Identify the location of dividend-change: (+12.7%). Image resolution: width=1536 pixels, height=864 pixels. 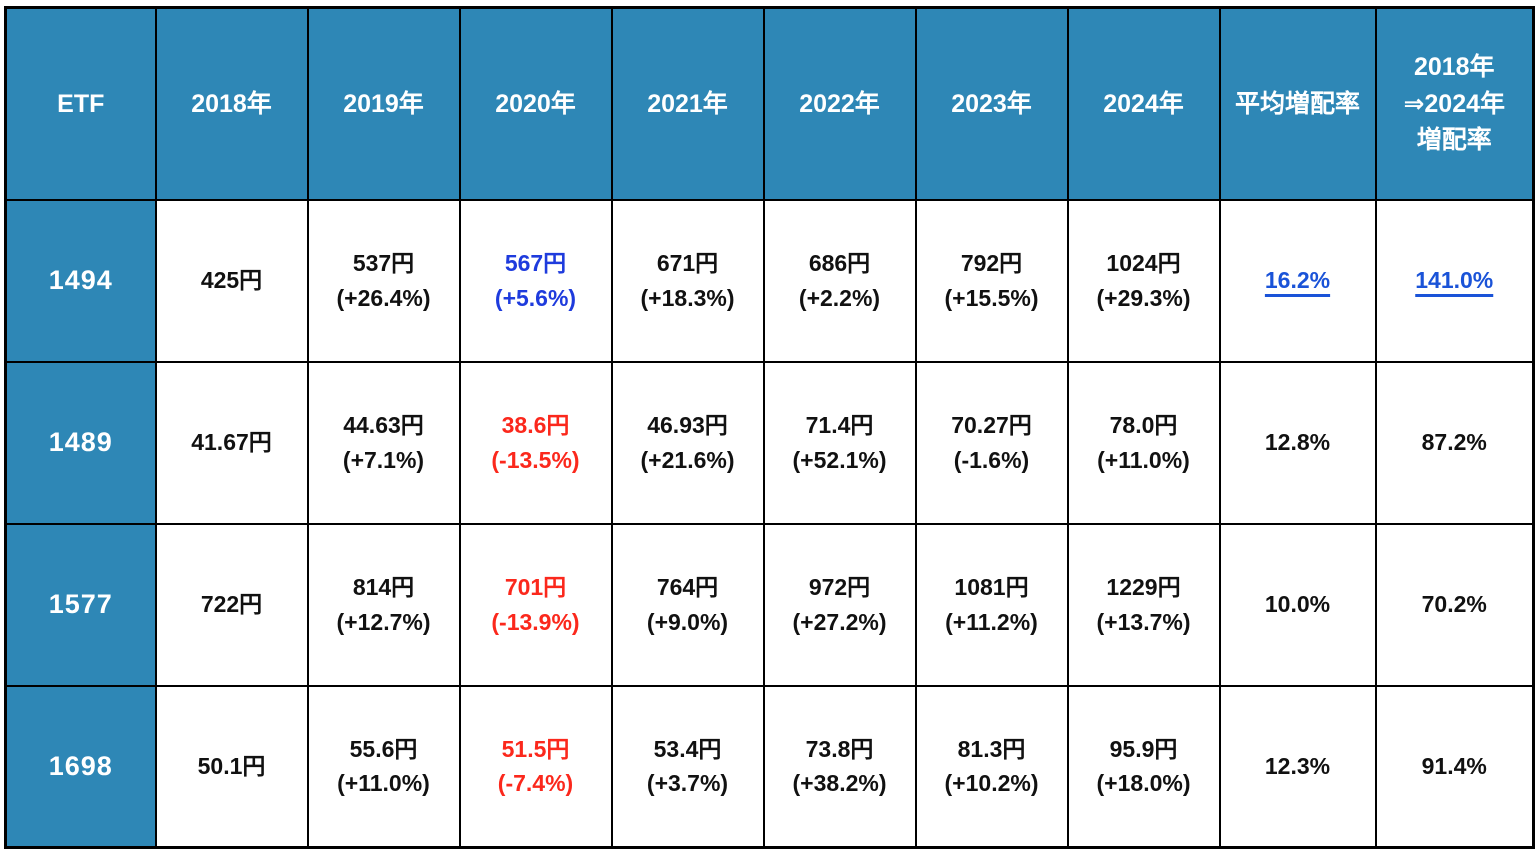
(383, 621).